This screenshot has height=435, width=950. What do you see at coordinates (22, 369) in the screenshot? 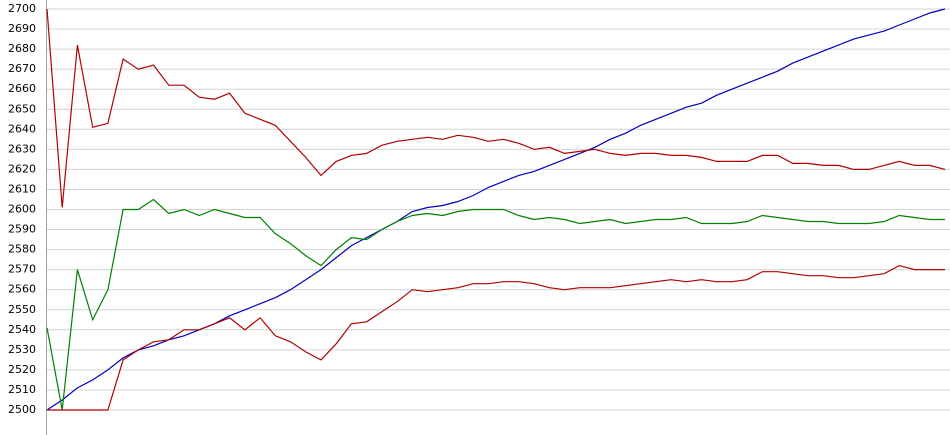
I see `y-tick-label: 2520` at bounding box center [22, 369].